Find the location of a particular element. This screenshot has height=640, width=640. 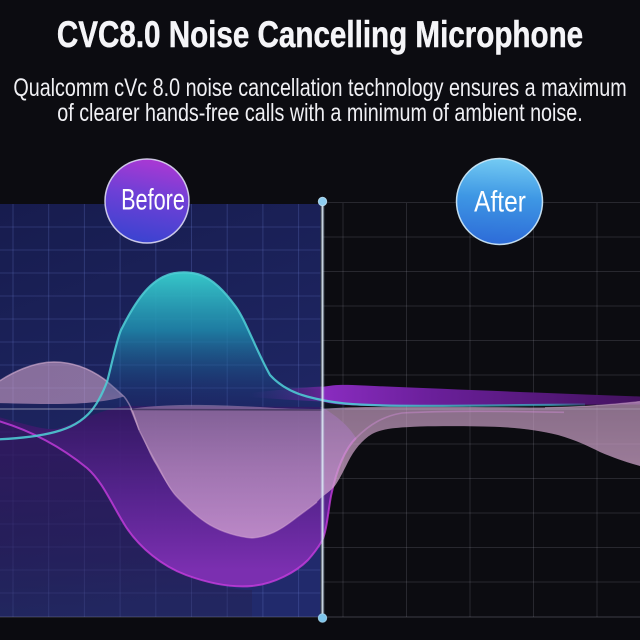

svg-text: Before is located at coordinates (153, 200).